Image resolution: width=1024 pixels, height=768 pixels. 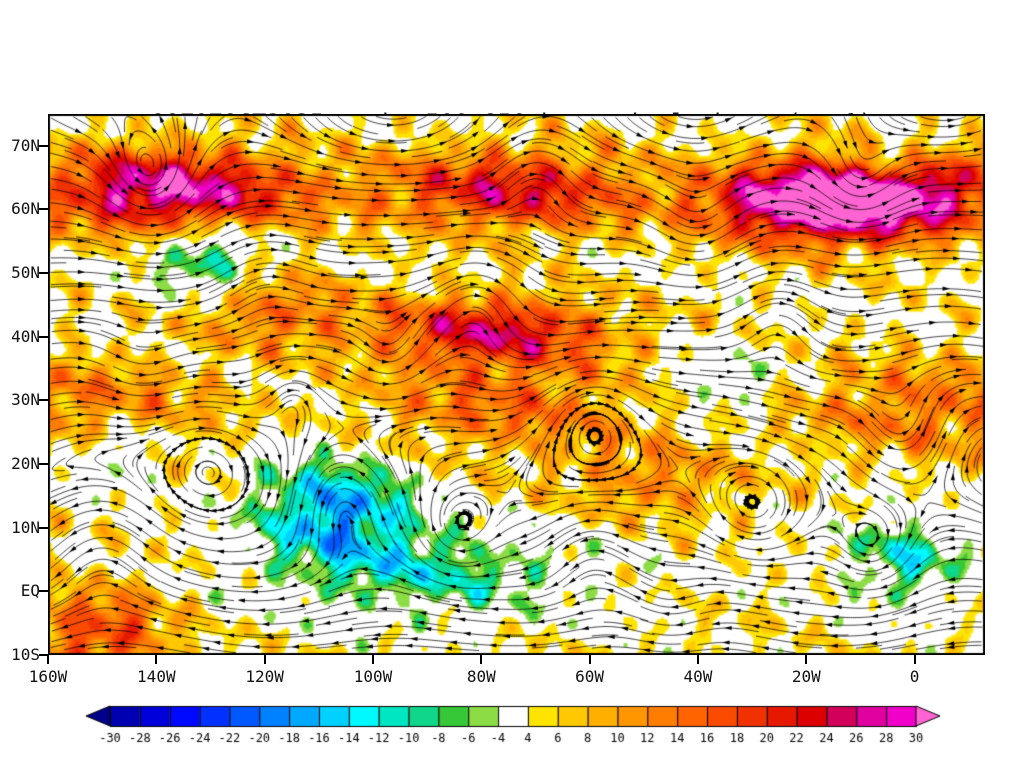 I want to click on y-tick-label: 30N, so click(x=25, y=400).